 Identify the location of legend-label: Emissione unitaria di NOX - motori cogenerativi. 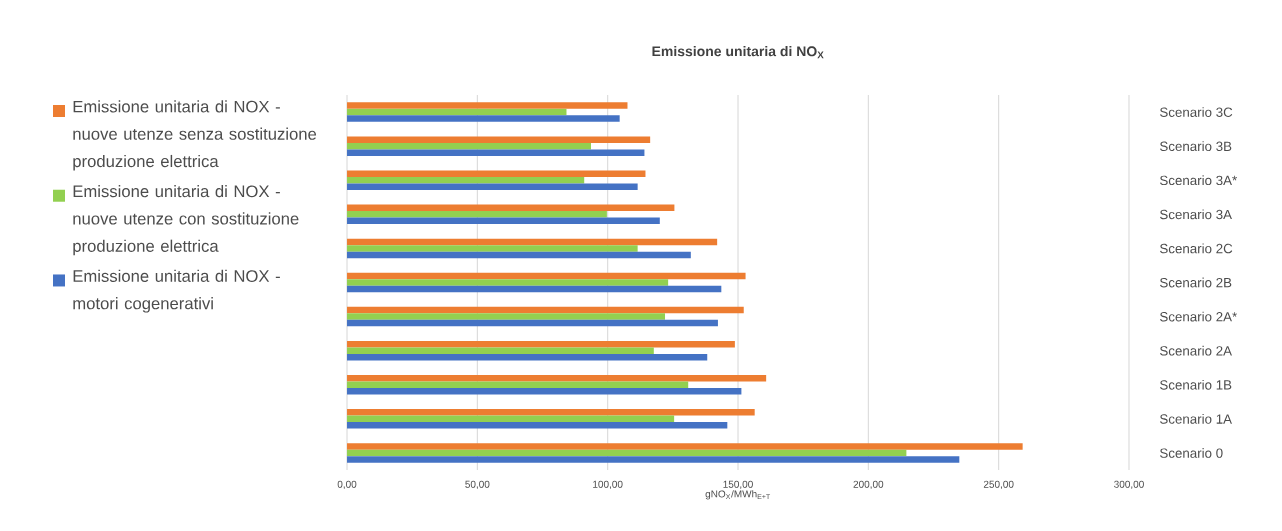
(176, 291).